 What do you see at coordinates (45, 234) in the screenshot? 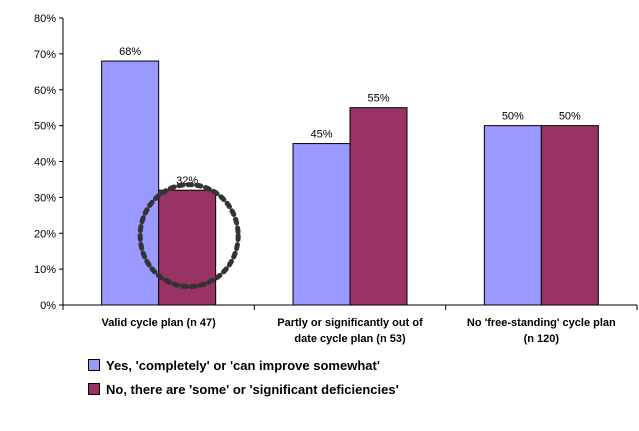
I see `y-tick-label: 20%` at bounding box center [45, 234].